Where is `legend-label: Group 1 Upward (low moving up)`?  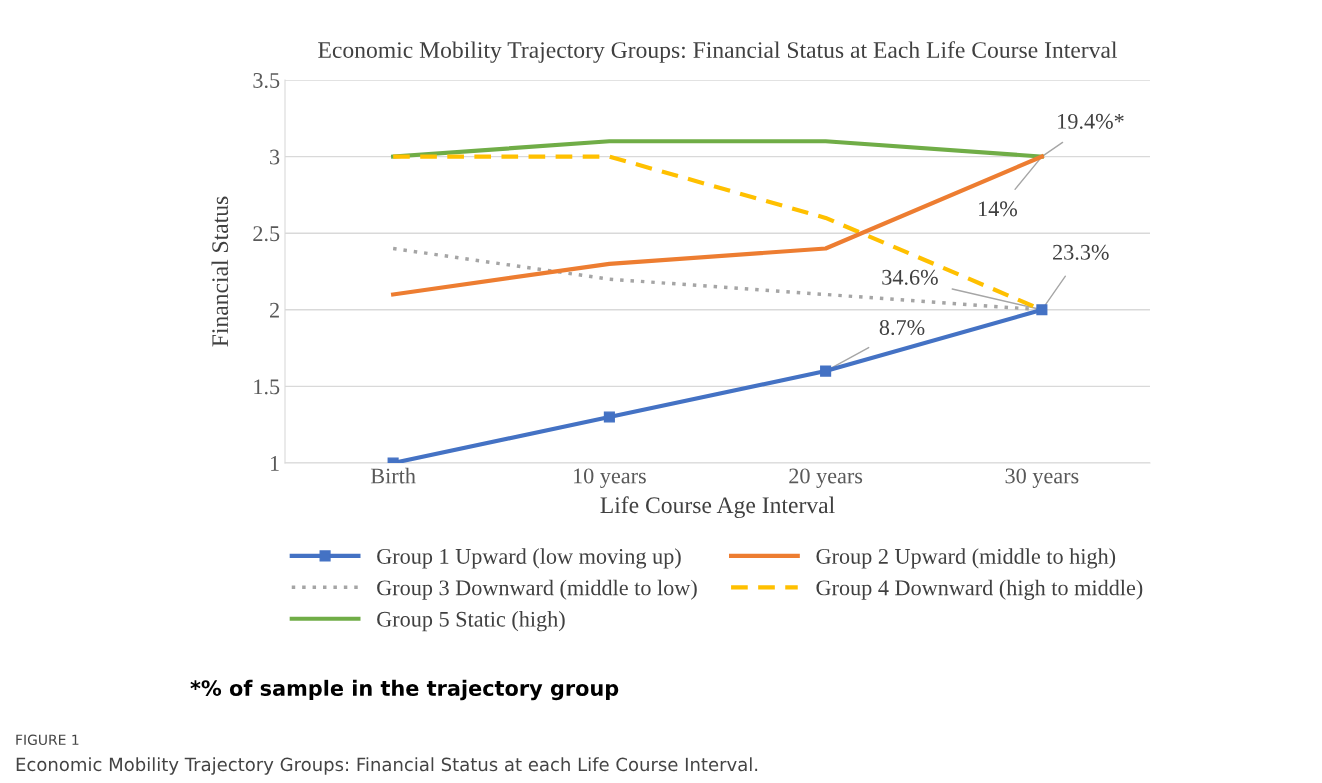
legend-label: Group 1 Upward (low moving up) is located at coordinates (529, 558).